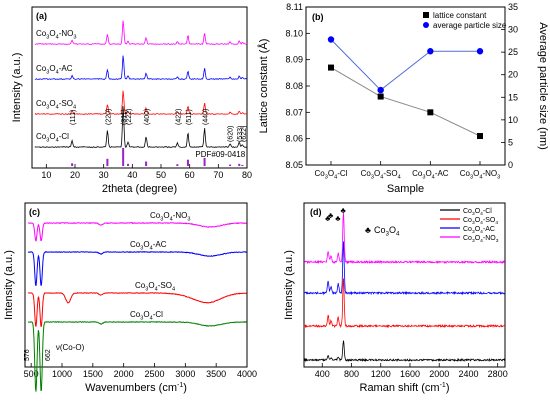 The height and width of the screenshot is (404, 550). What do you see at coordinates (189, 117) in the screenshot?
I see `peak-label: (511)` at bounding box center [189, 117].